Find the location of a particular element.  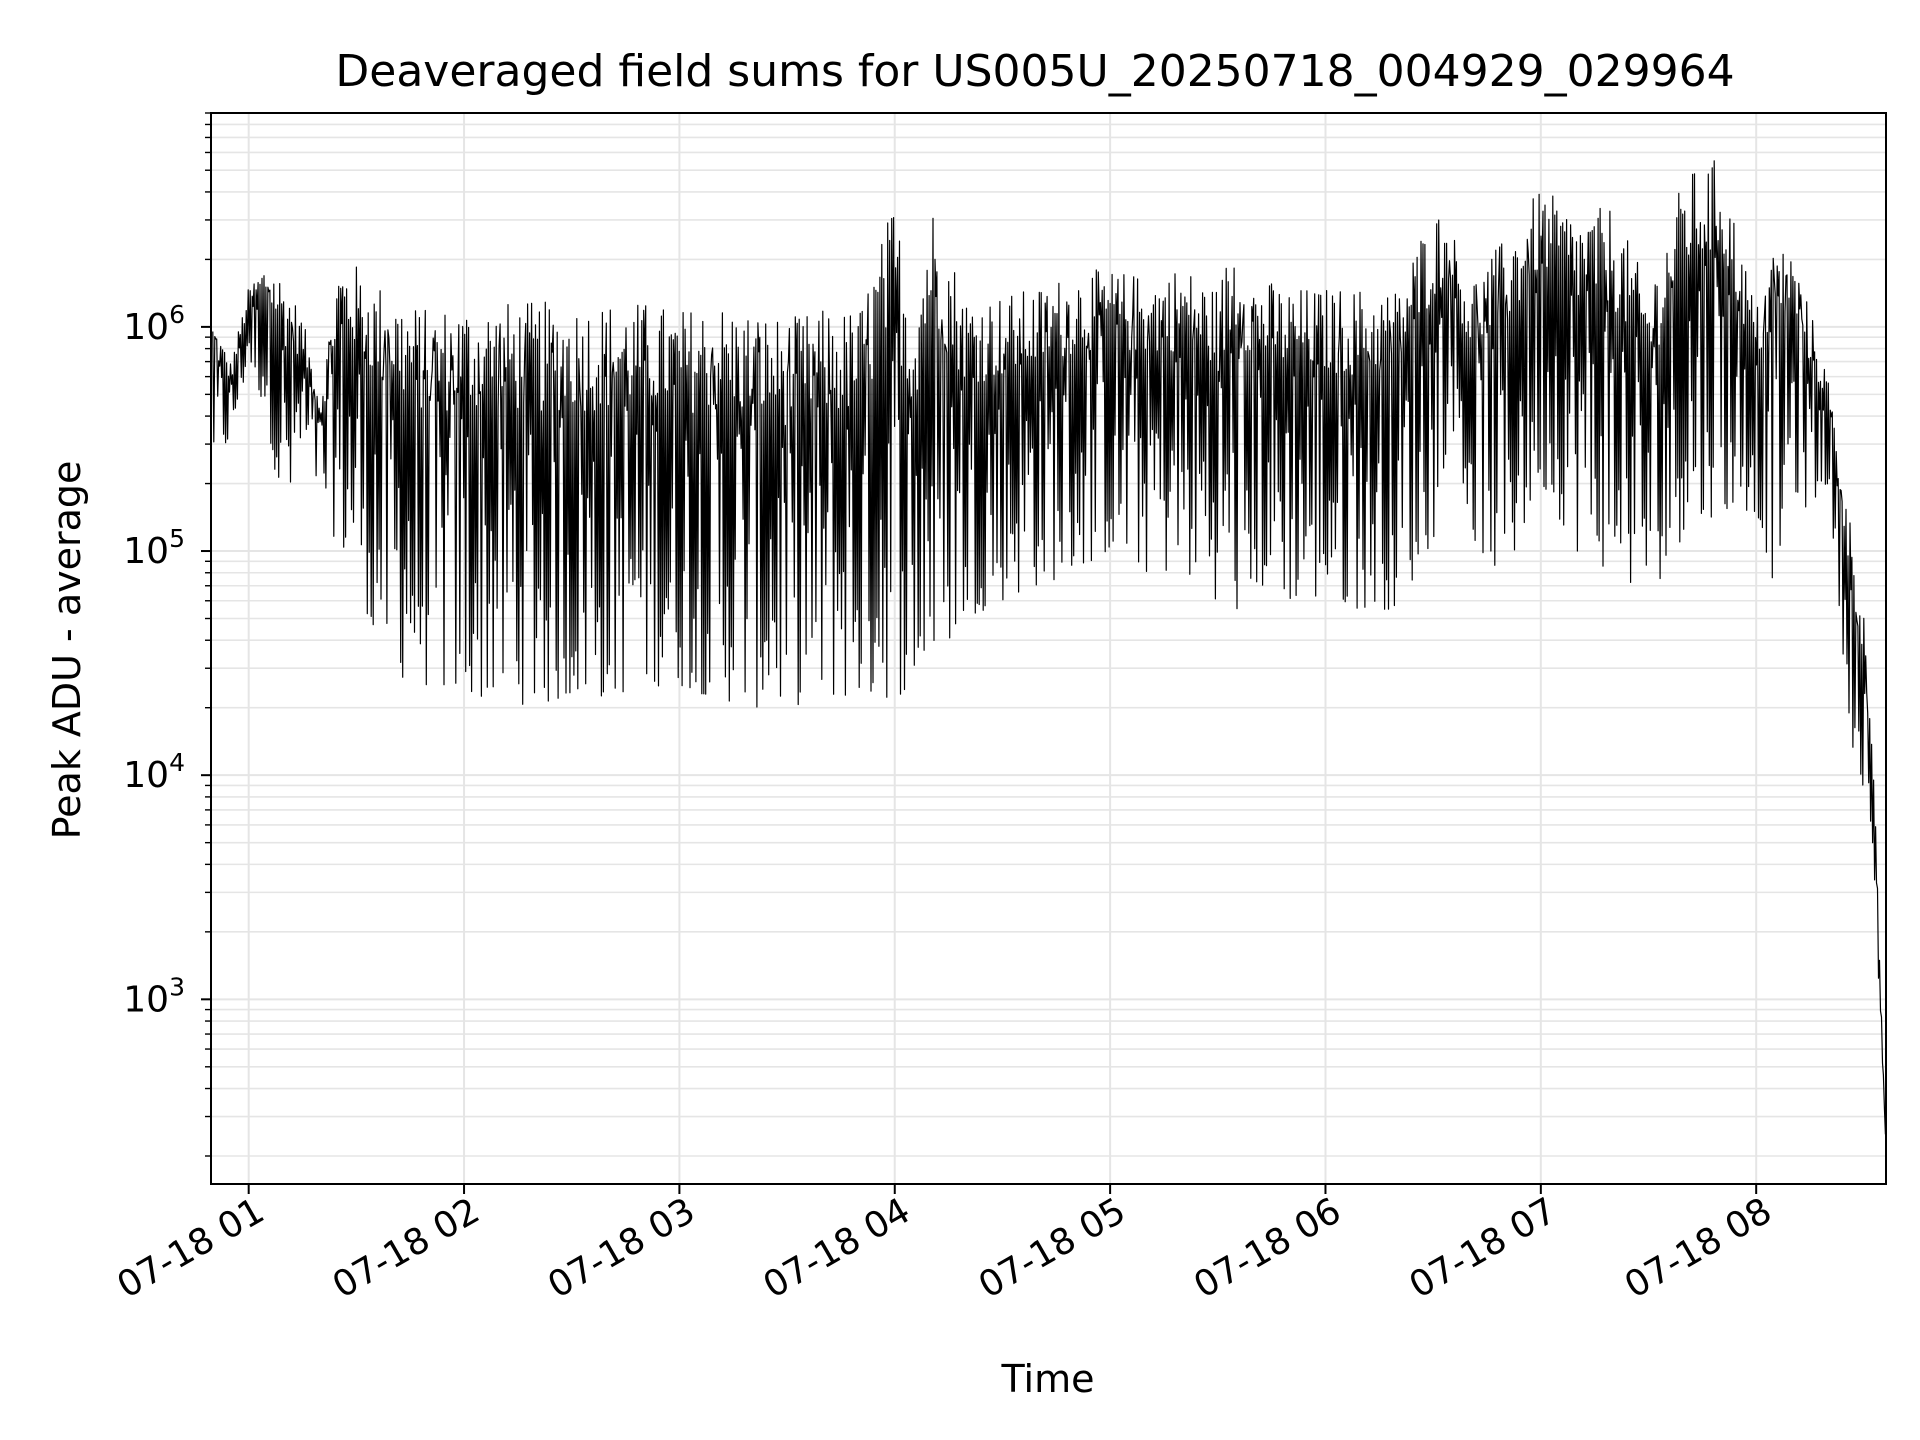

x-axis-label: Time is located at coordinates (1048, 1379).